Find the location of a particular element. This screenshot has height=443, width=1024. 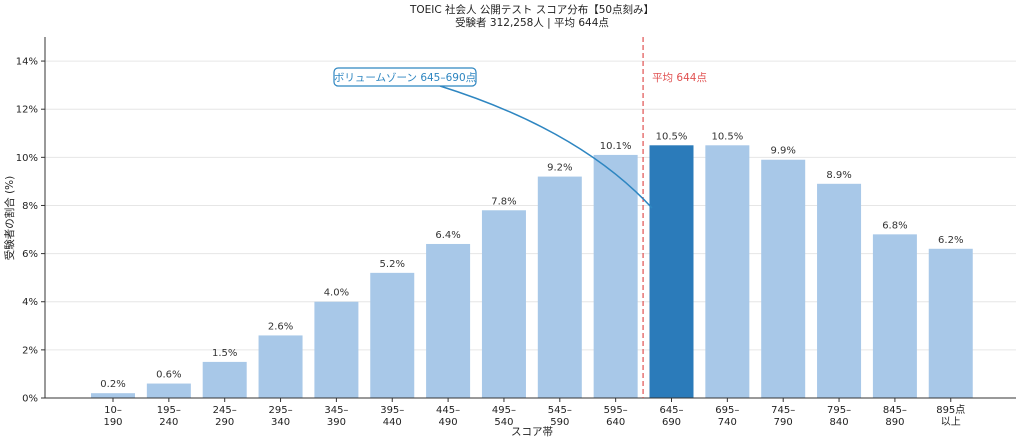

x-tick-label: 640 is located at coordinates (615, 422).